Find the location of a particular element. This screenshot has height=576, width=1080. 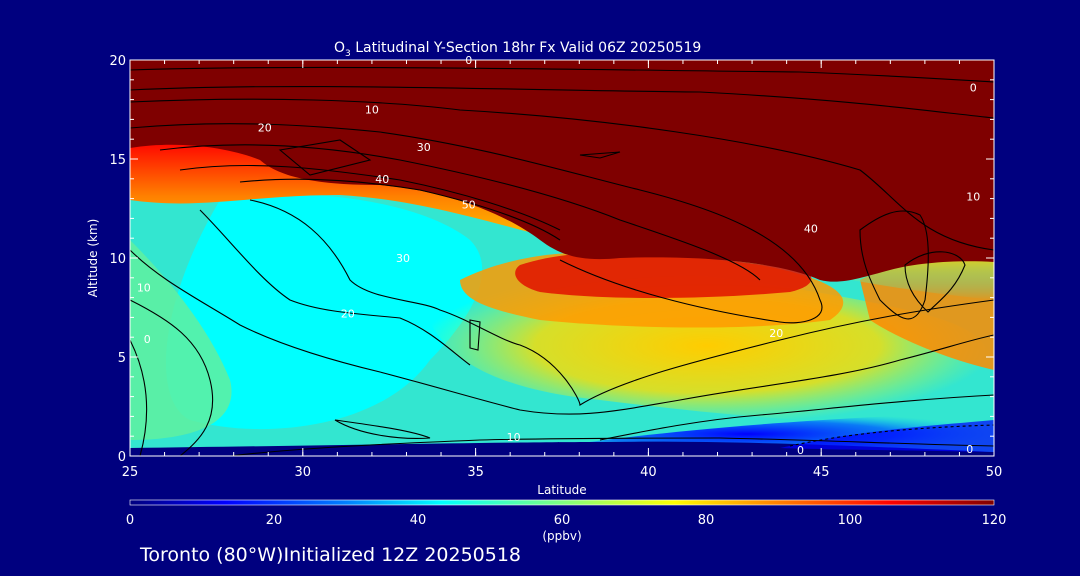

ground-band is located at coordinates (562, 448).